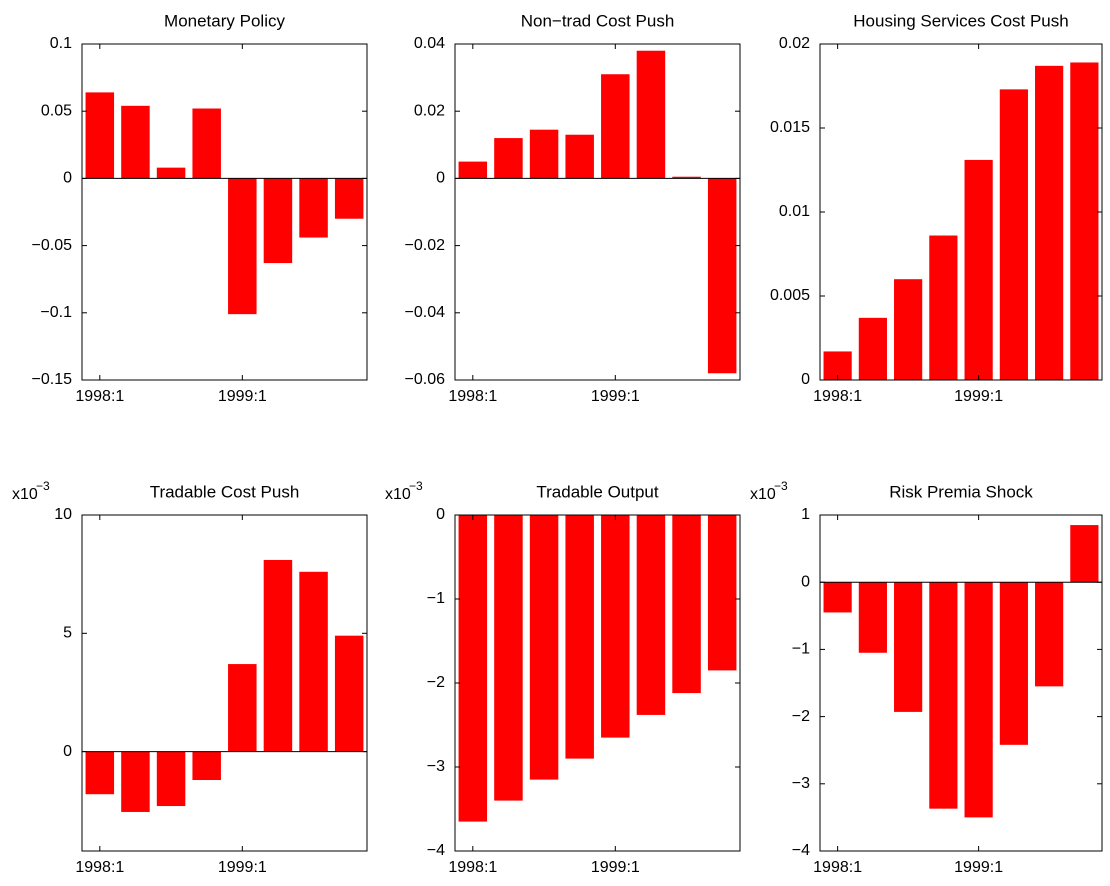 The width and height of the screenshot is (1110, 886). Describe the element at coordinates (597, 491) in the screenshot. I see `chart-title: Tradable Output` at that location.